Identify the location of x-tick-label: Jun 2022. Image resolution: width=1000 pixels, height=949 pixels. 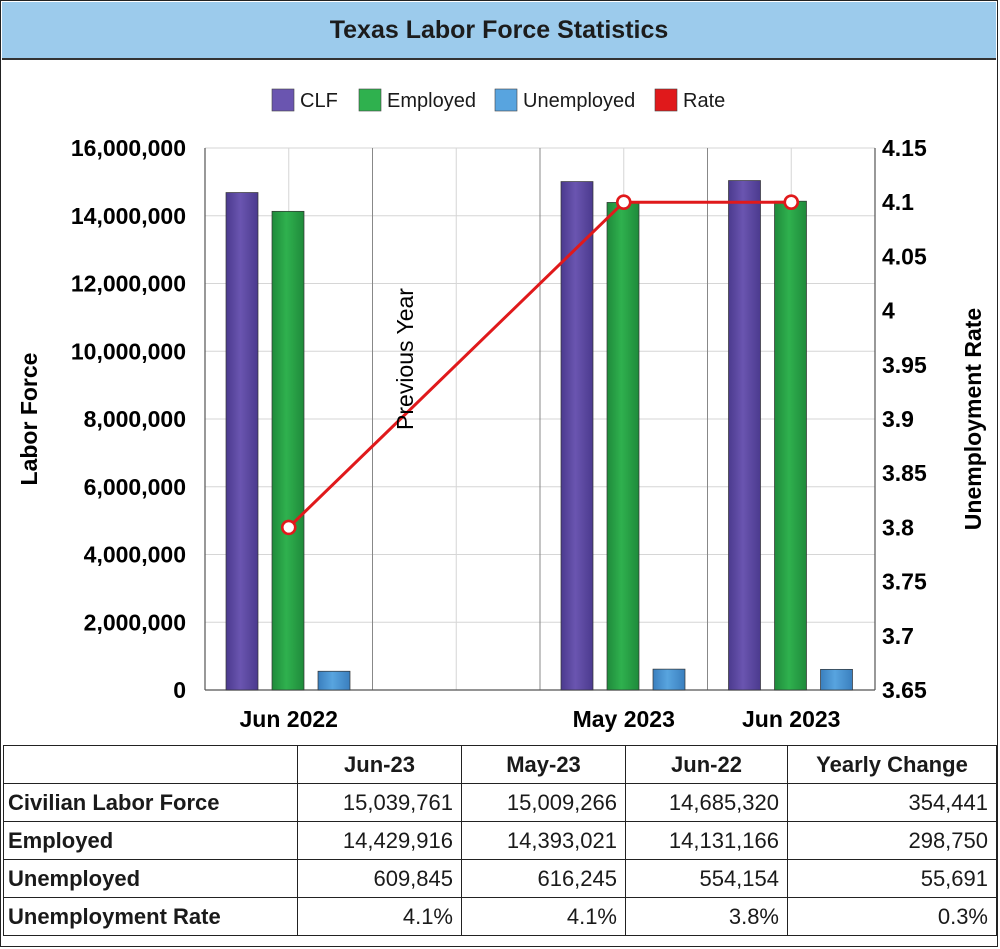
(289, 719).